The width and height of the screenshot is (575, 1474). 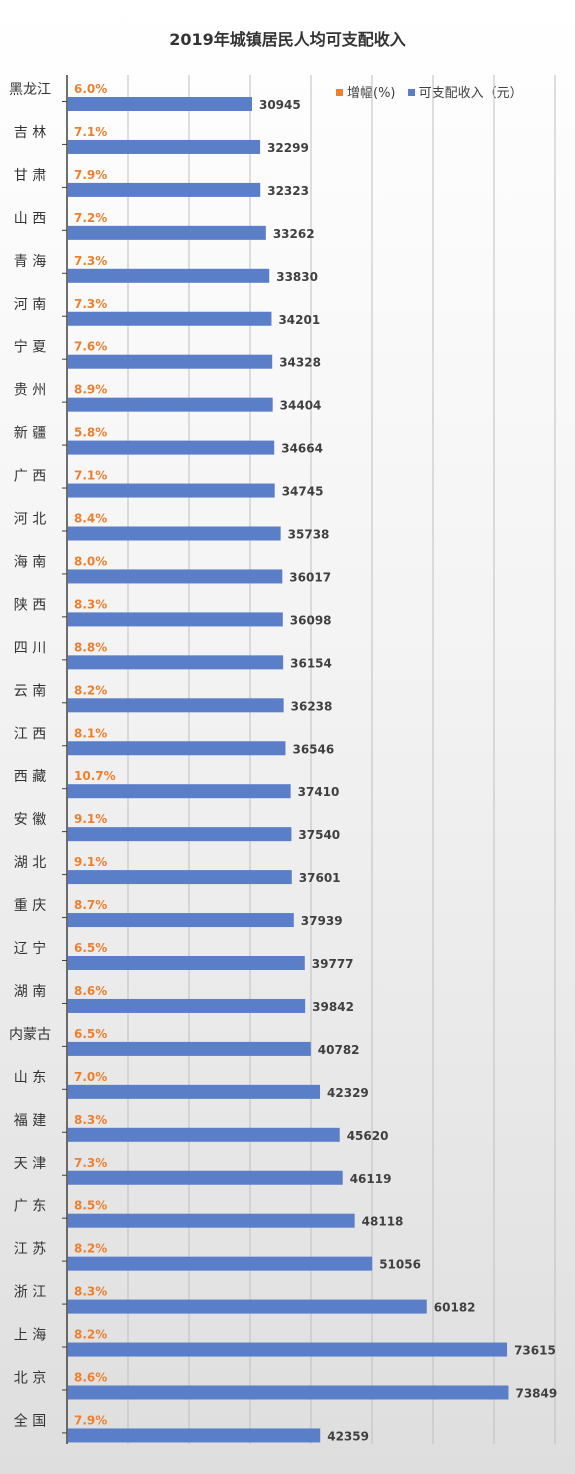 What do you see at coordinates (319, 835) in the screenshot?
I see `income-value-label: 37540` at bounding box center [319, 835].